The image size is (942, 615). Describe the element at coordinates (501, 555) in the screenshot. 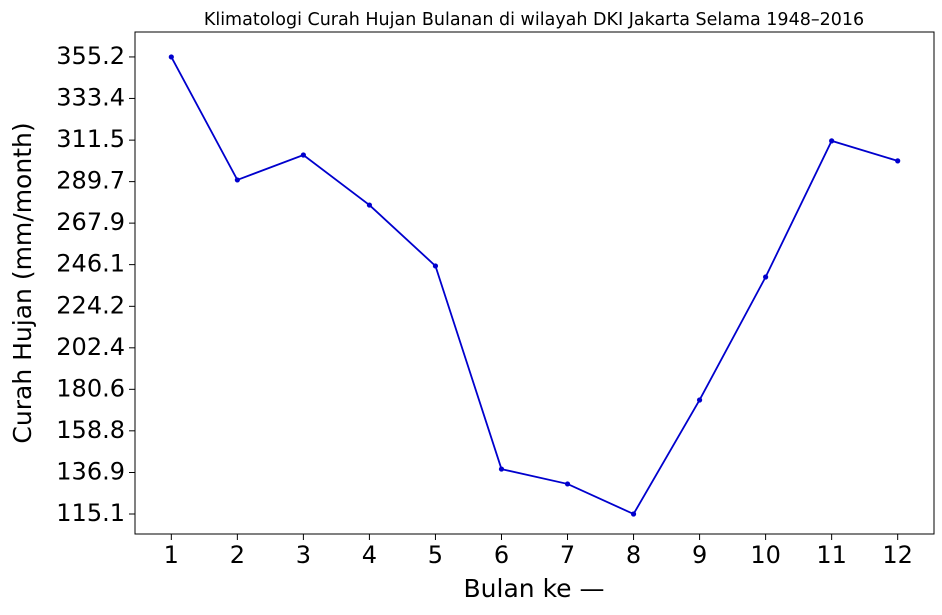

I see `x-tick-label: 6` at that location.